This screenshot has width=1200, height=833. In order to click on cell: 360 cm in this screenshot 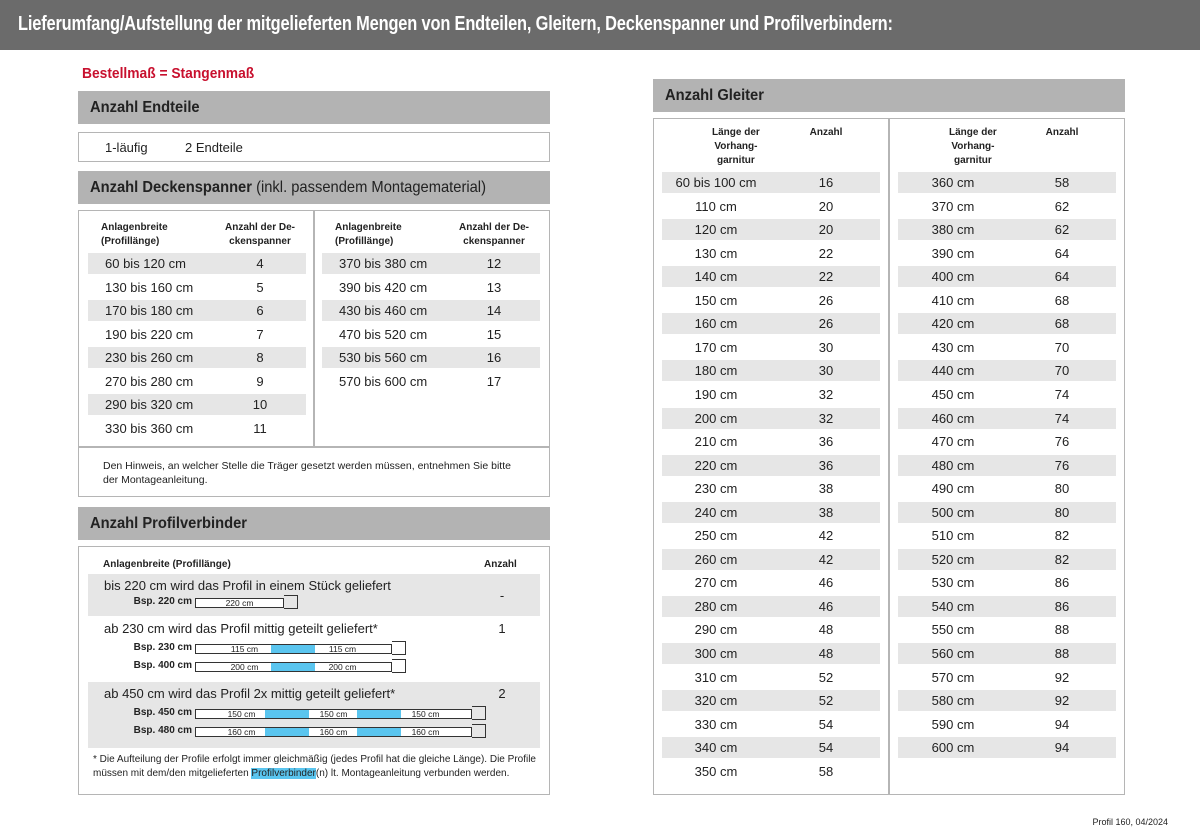, I will do `click(953, 182)`.